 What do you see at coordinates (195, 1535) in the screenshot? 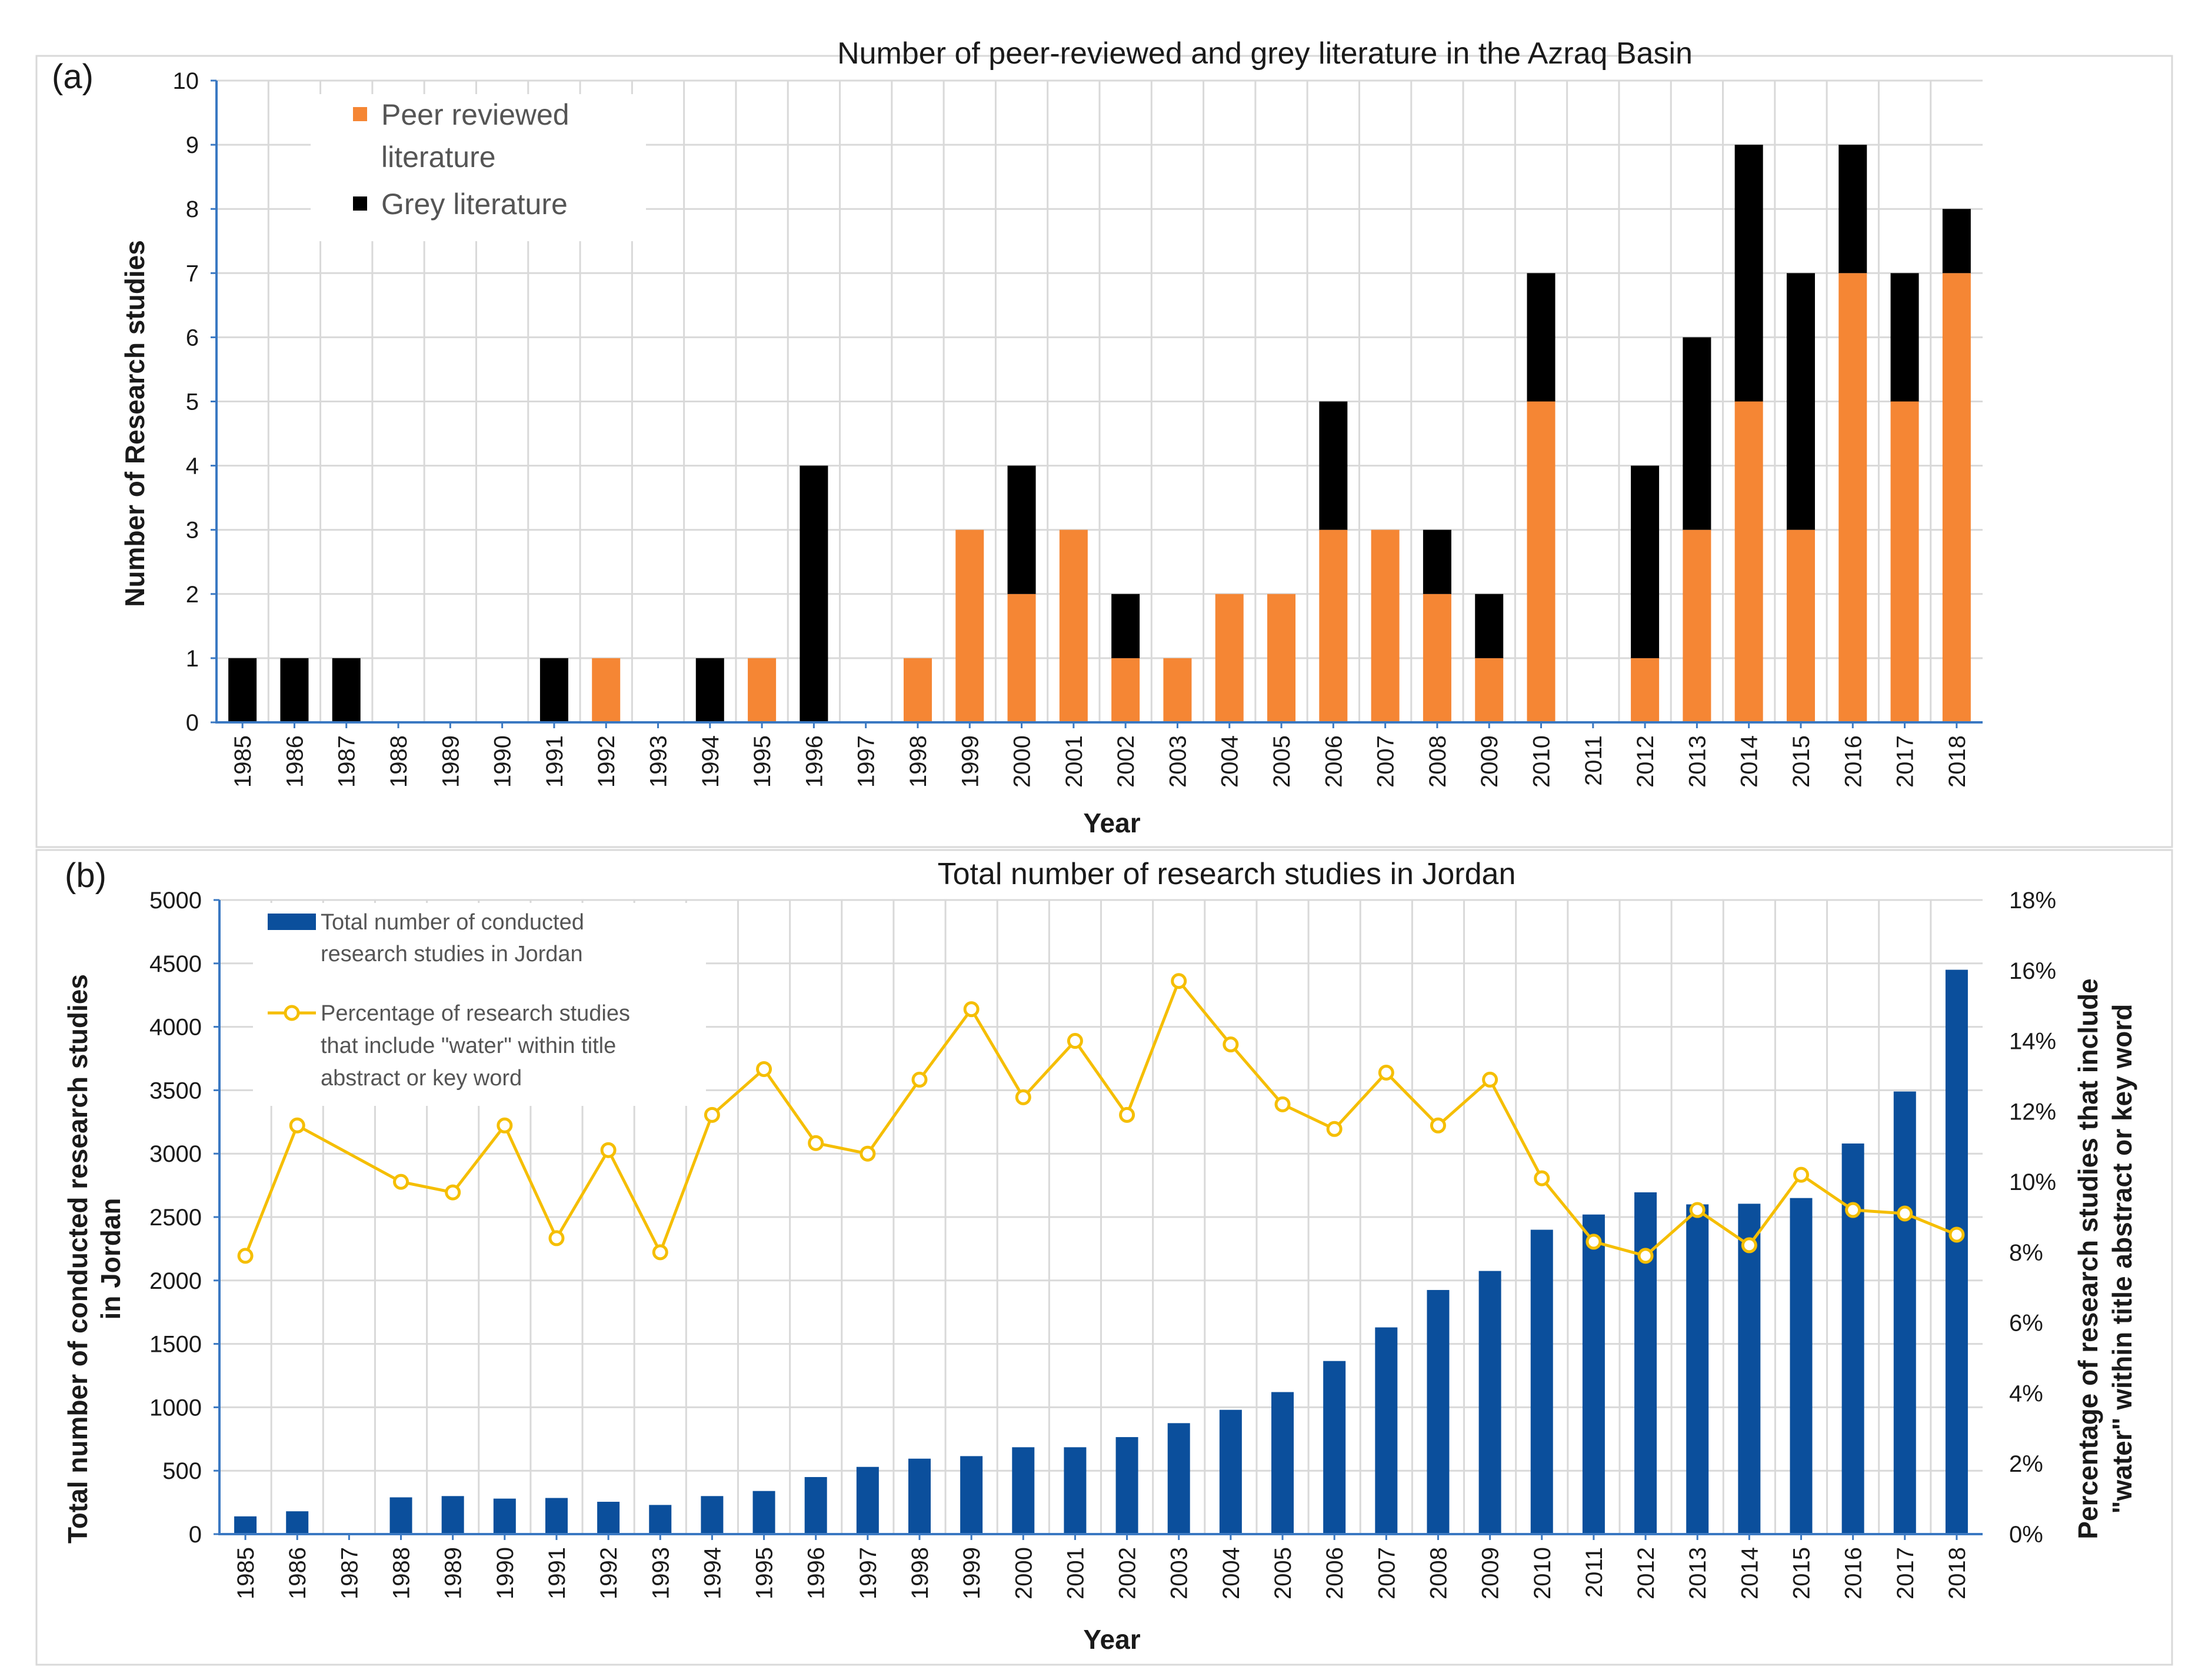
I see `panel-b-y-tick-0: 0` at bounding box center [195, 1535].